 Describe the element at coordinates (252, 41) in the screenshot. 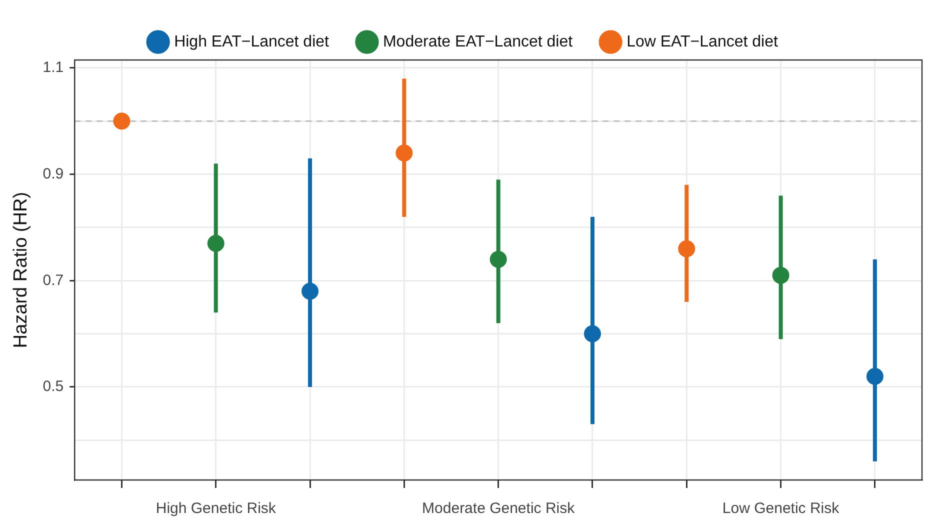

I see `legend-label: High EAT−Lancet diet` at that location.